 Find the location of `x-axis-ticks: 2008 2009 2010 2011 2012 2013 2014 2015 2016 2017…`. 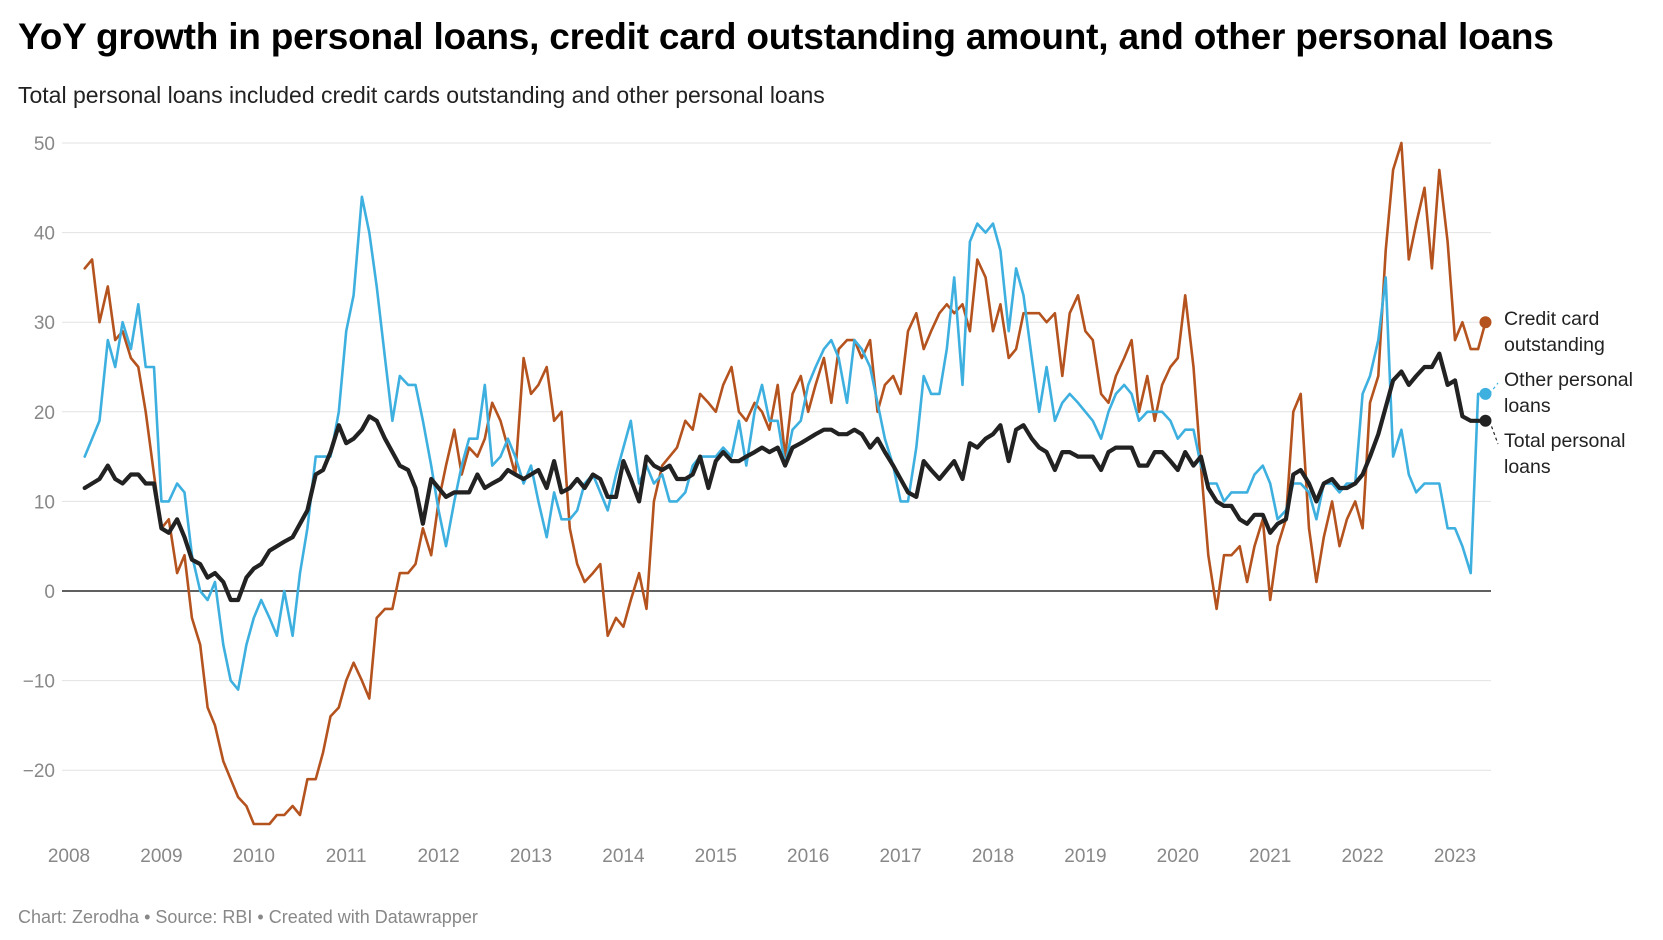

x-axis-ticks: 2008 2009 2010 2011 2012 2013 2014 2015 2016 2017… is located at coordinates (762, 856).